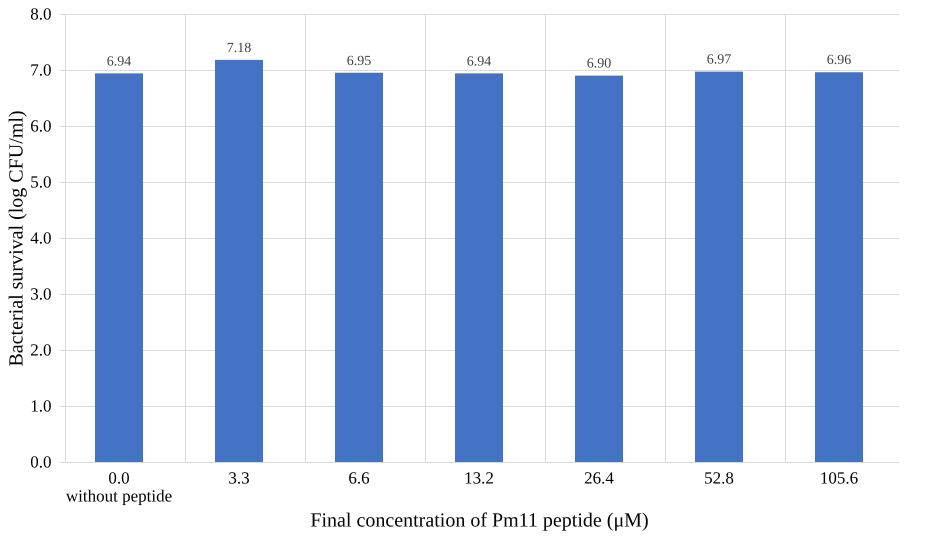 The height and width of the screenshot is (555, 937). What do you see at coordinates (41, 406) in the screenshot?
I see `y-tick-label: 1.0` at bounding box center [41, 406].